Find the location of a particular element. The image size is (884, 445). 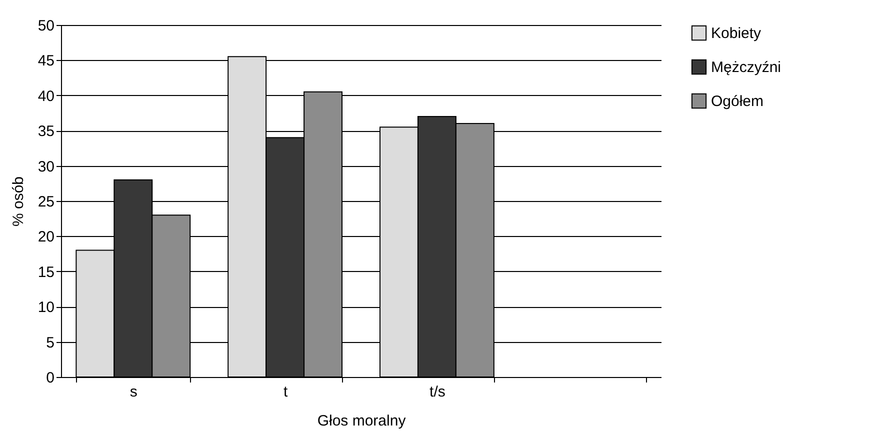

y-tick-label: 10 is located at coordinates (46, 307).